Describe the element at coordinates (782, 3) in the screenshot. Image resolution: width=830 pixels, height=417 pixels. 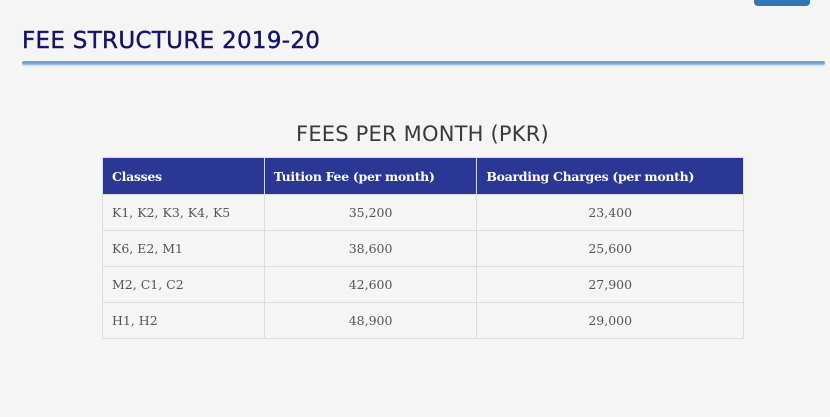
I see `top-nav-button` at that location.